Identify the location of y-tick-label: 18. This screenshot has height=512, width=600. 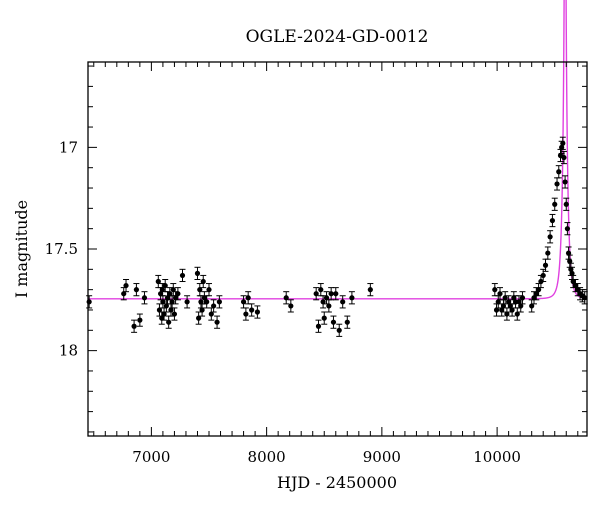
(68, 351).